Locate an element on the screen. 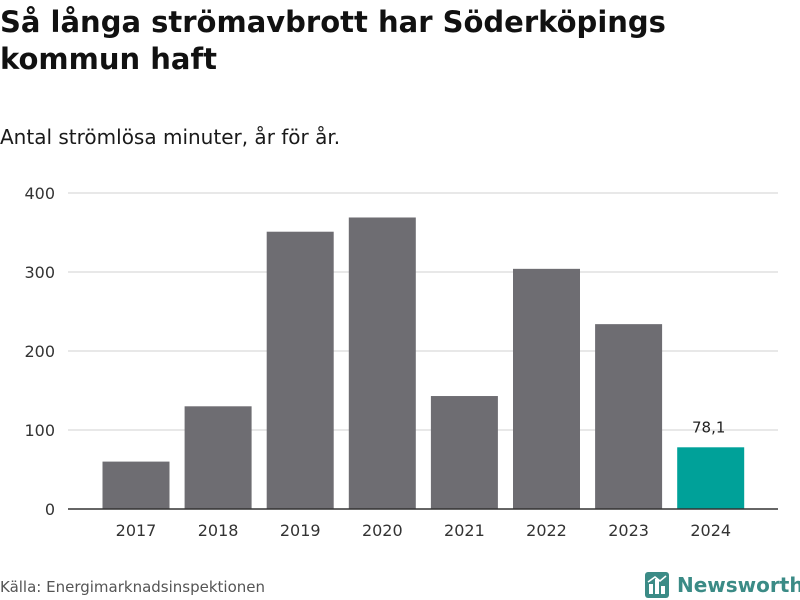  brand-logo: Newsworthy is located at coordinates (722, 585).